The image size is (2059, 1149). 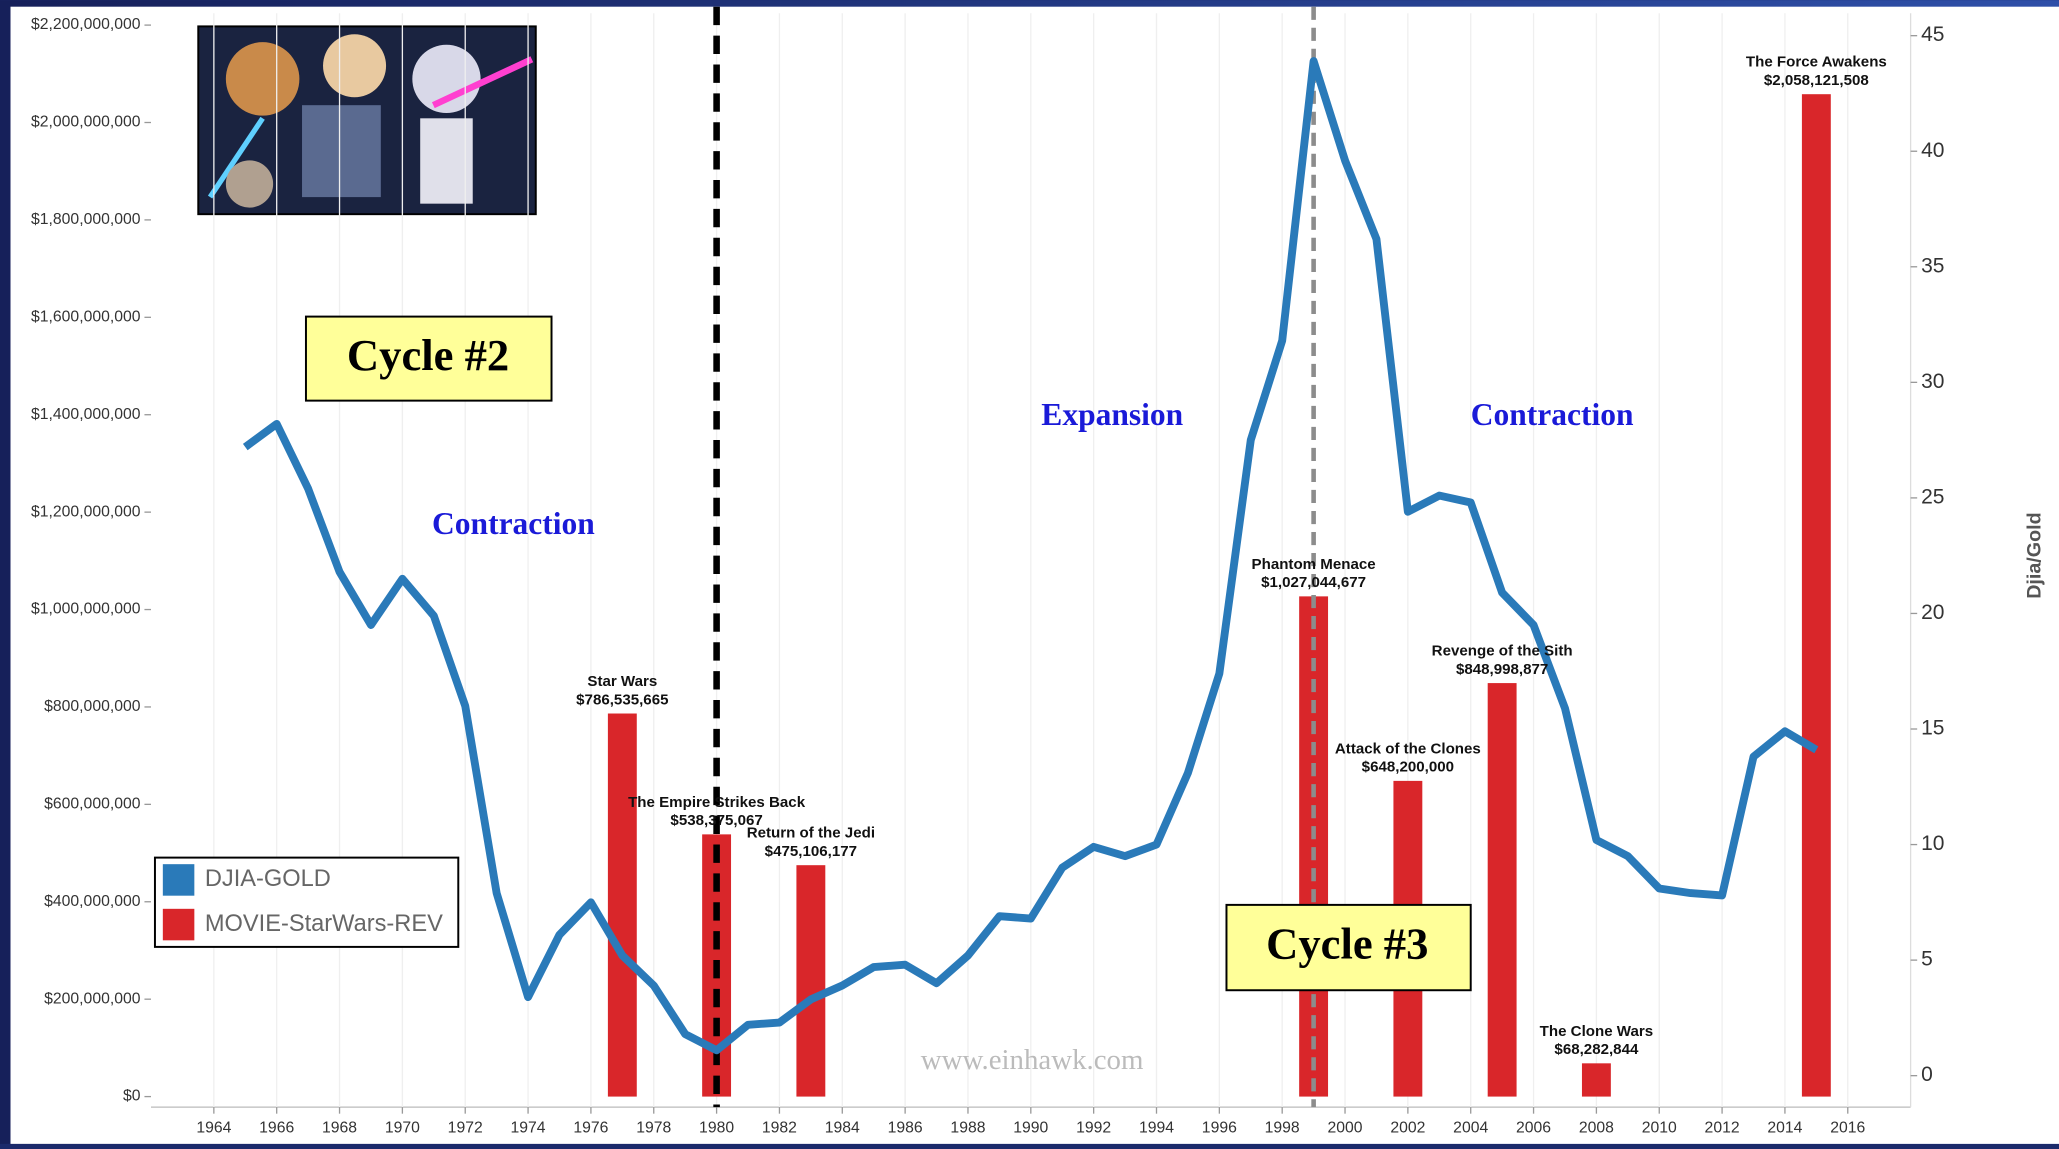 What do you see at coordinates (86, 511) in the screenshot?
I see `y-tick-label: $1,200,000,000` at bounding box center [86, 511].